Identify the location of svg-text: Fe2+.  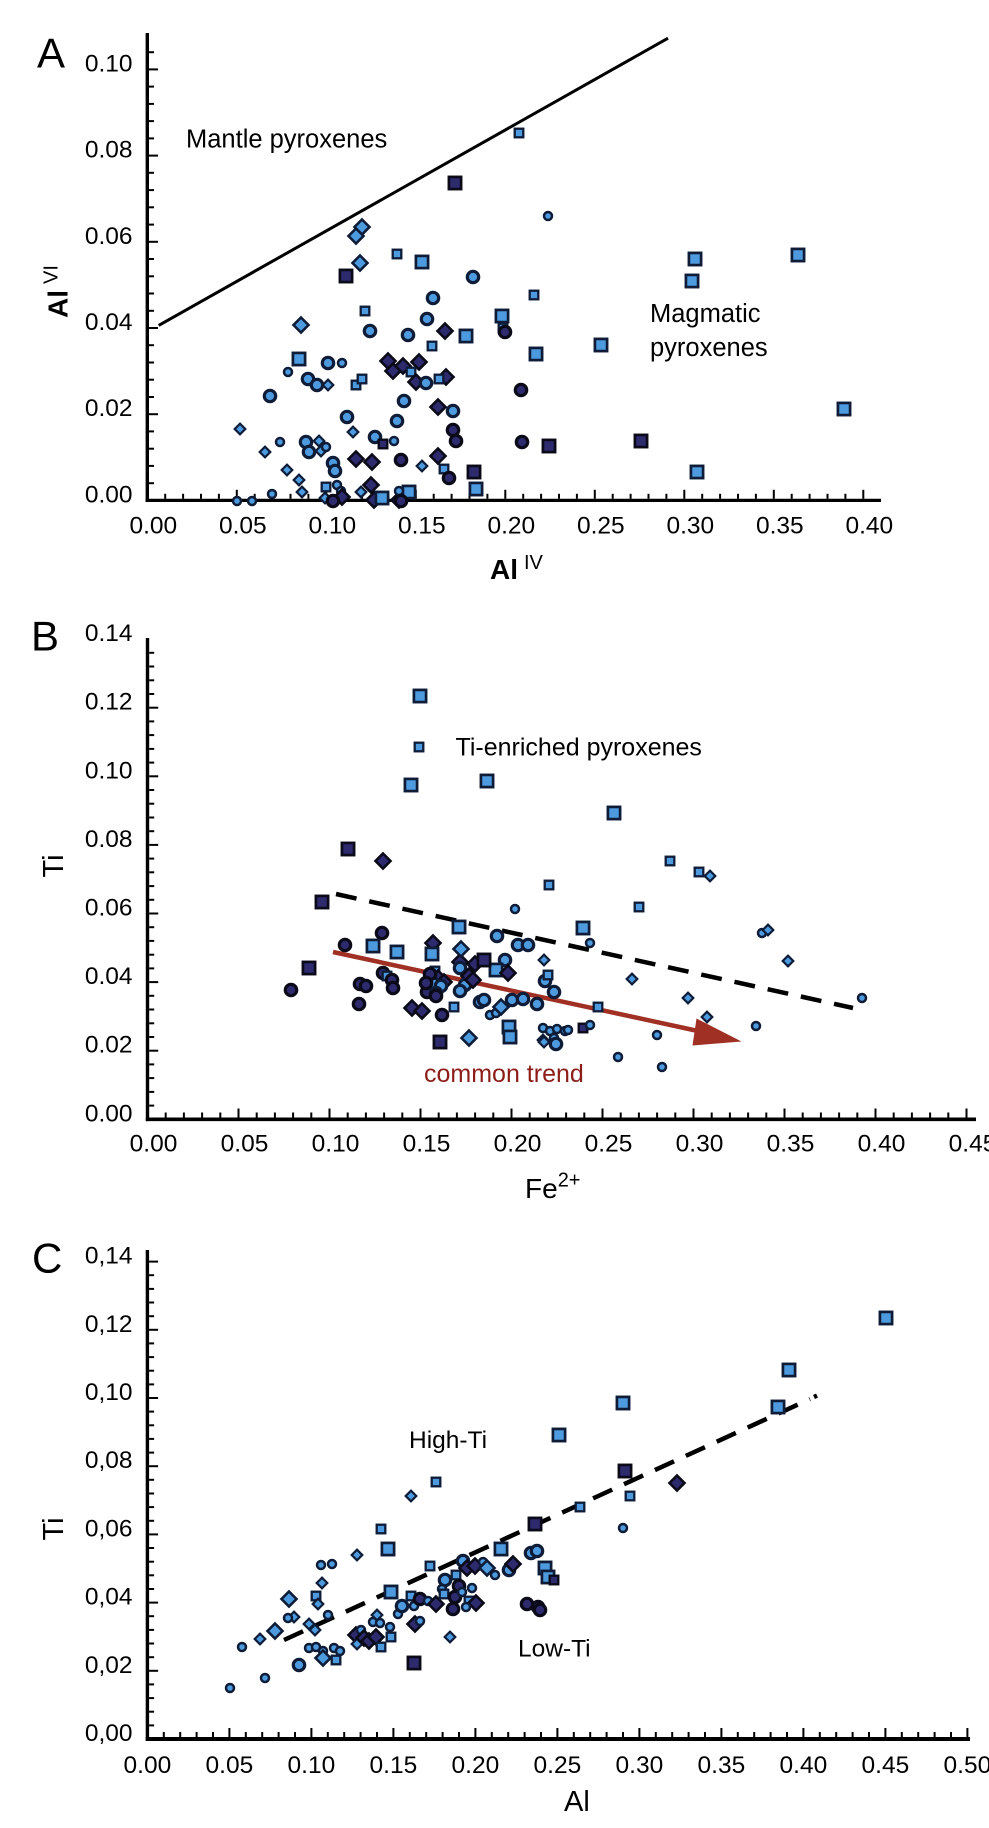
(553, 1187).